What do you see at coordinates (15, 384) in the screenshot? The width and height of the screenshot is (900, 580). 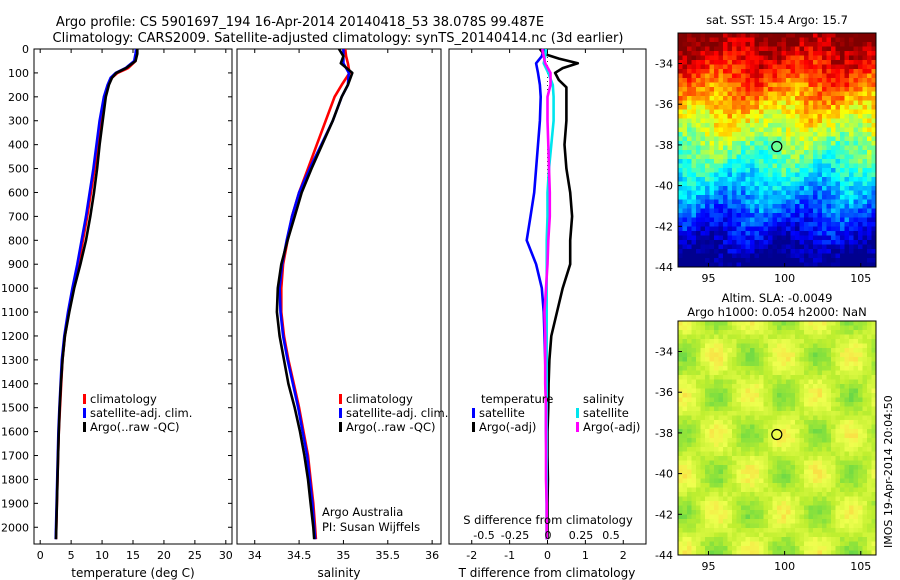 I see `y-tick-label: 1400` at bounding box center [15, 384].